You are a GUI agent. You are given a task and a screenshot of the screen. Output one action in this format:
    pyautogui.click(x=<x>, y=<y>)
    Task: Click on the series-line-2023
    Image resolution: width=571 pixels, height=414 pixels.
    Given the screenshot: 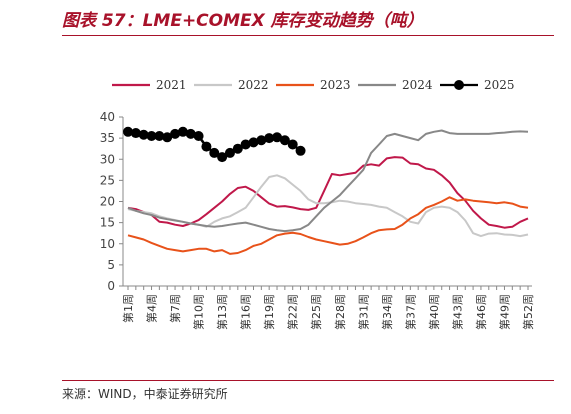 What is the action you would take?
    pyautogui.click(x=328, y=225)
    